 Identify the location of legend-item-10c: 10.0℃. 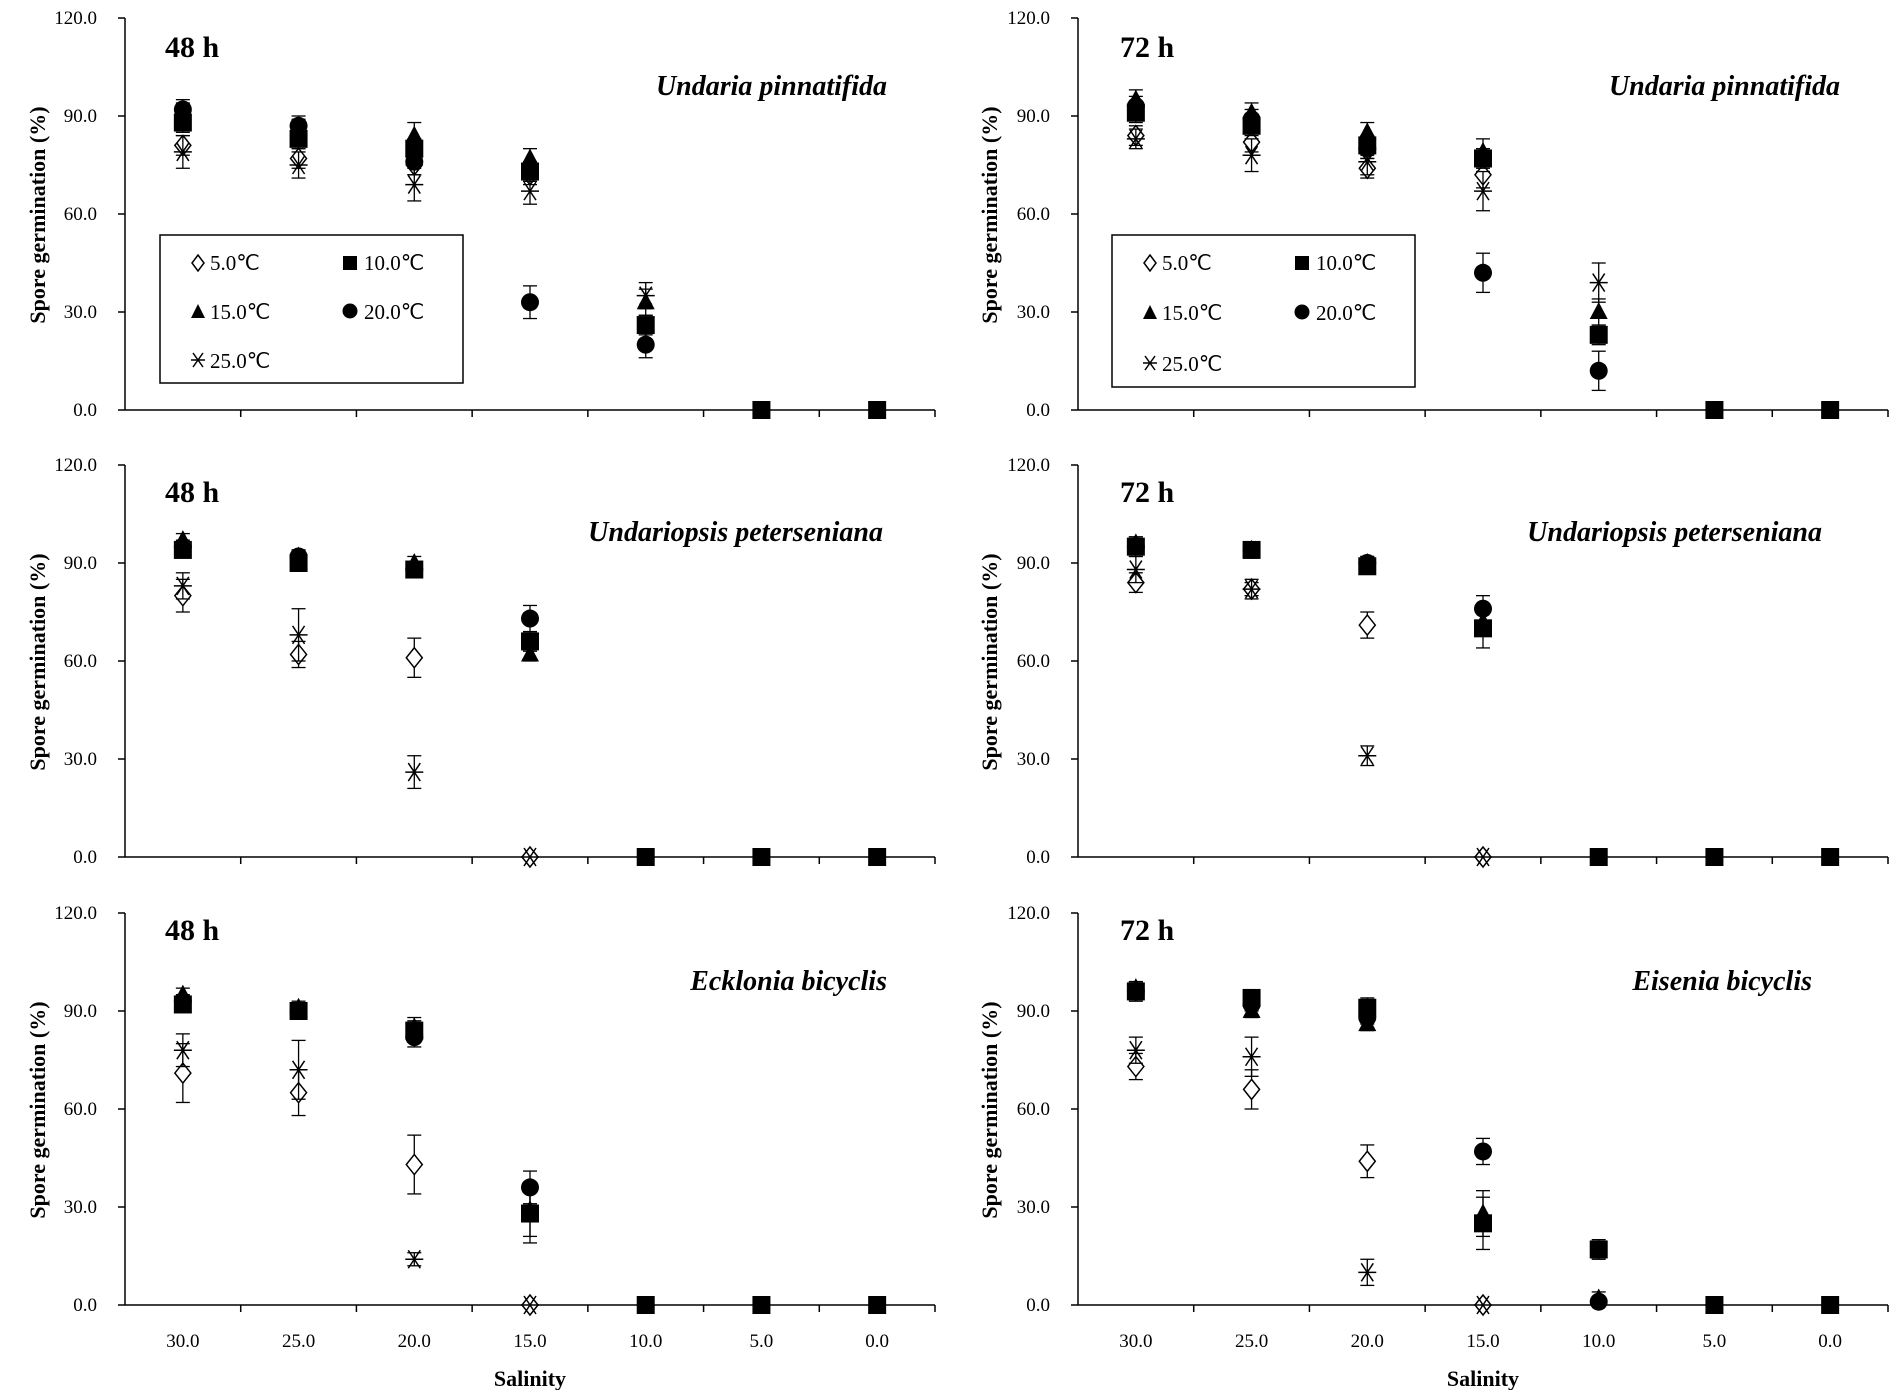
(1335, 263).